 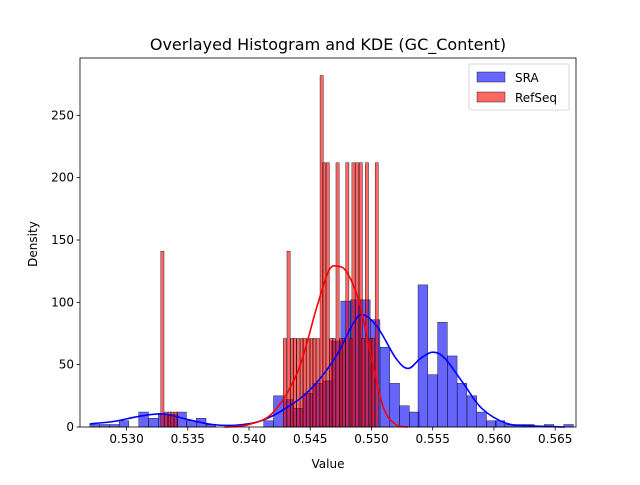 What do you see at coordinates (33, 244) in the screenshot?
I see `y-axis-label: Density` at bounding box center [33, 244].